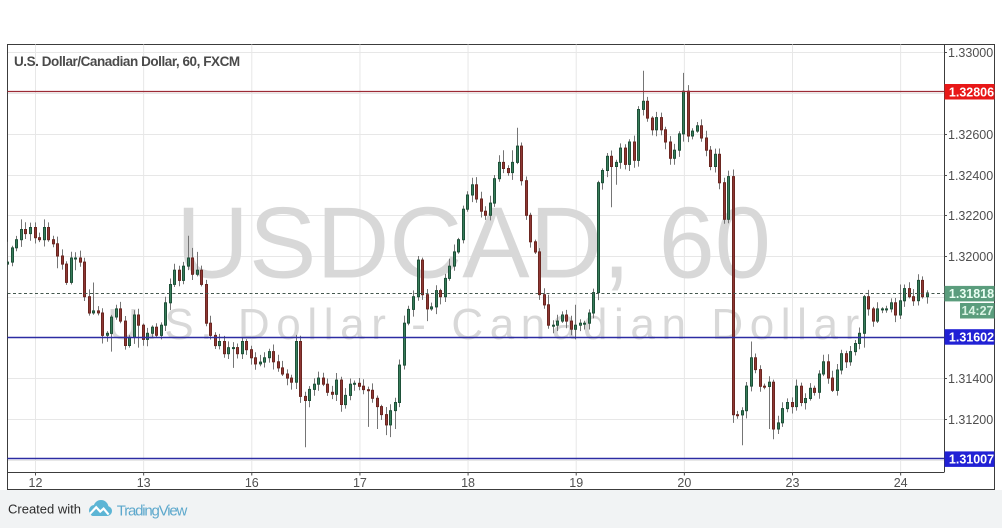 The image size is (1002, 528). I want to click on svg-text: 1.33000, so click(970, 53).